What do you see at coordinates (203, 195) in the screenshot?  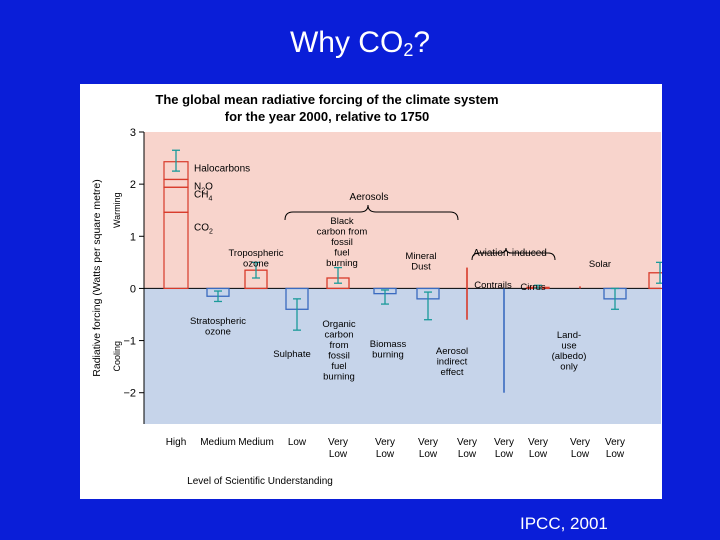 I see `ghg-label-ch4: CH4` at bounding box center [203, 195].